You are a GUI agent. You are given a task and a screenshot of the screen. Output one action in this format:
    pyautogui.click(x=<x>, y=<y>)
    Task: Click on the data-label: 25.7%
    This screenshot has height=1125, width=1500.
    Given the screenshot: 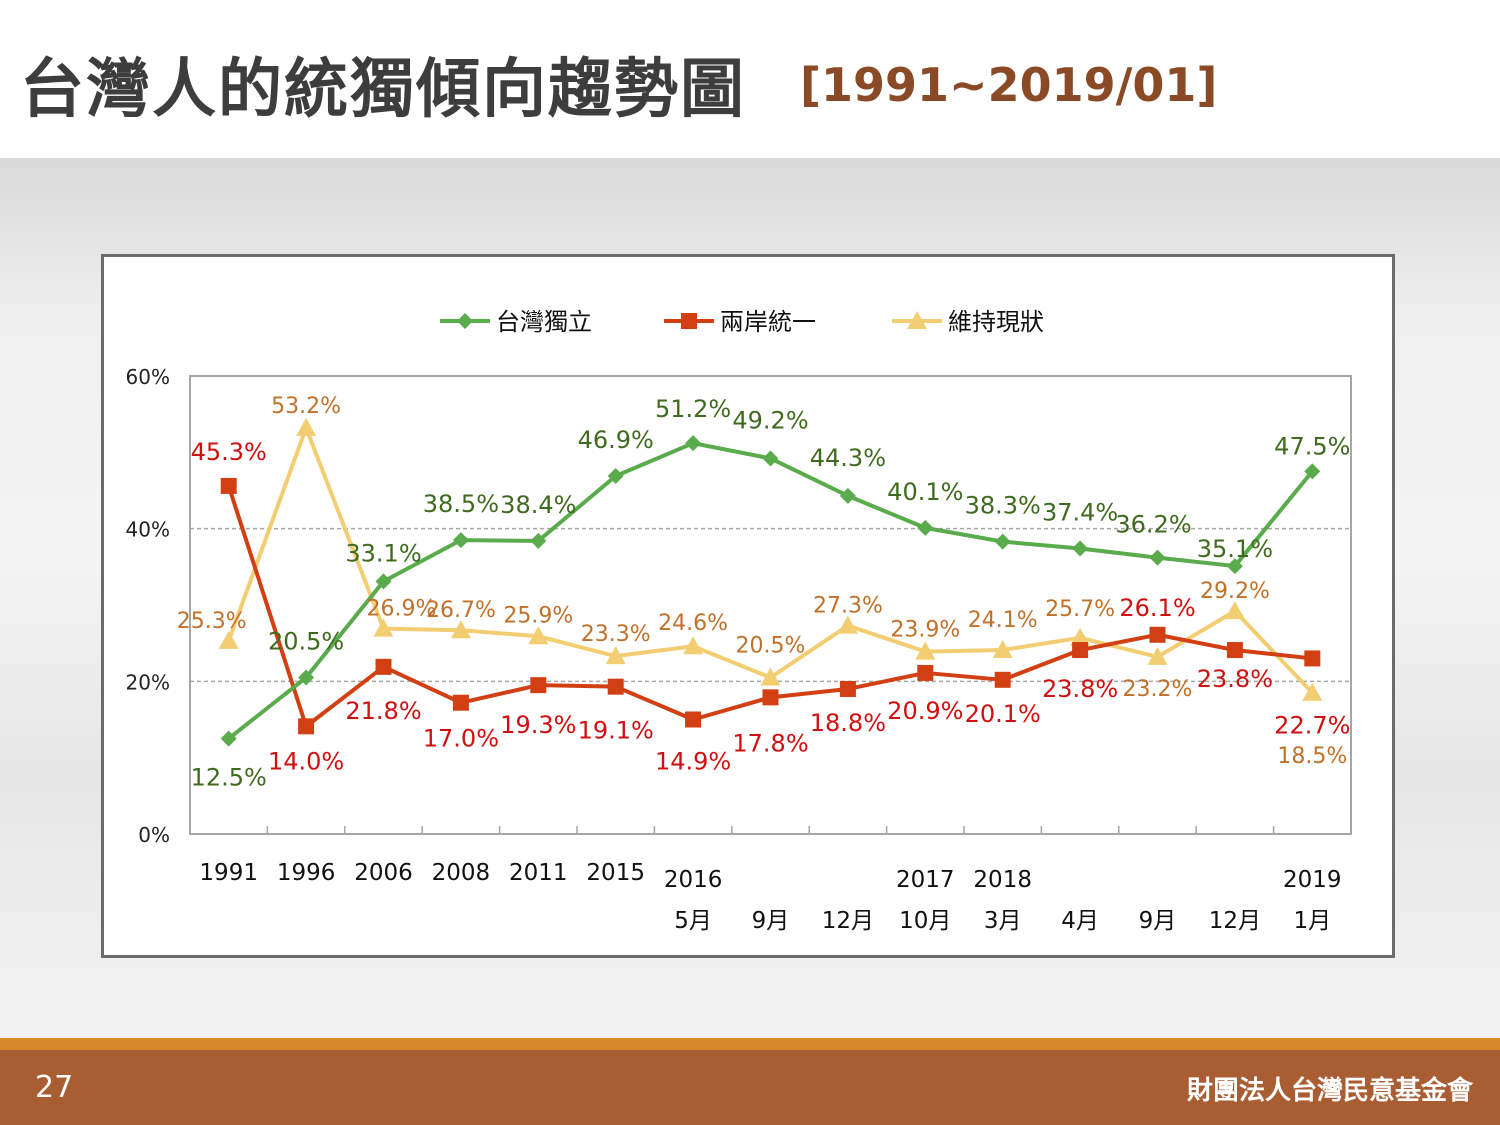 What is the action you would take?
    pyautogui.click(x=1080, y=609)
    